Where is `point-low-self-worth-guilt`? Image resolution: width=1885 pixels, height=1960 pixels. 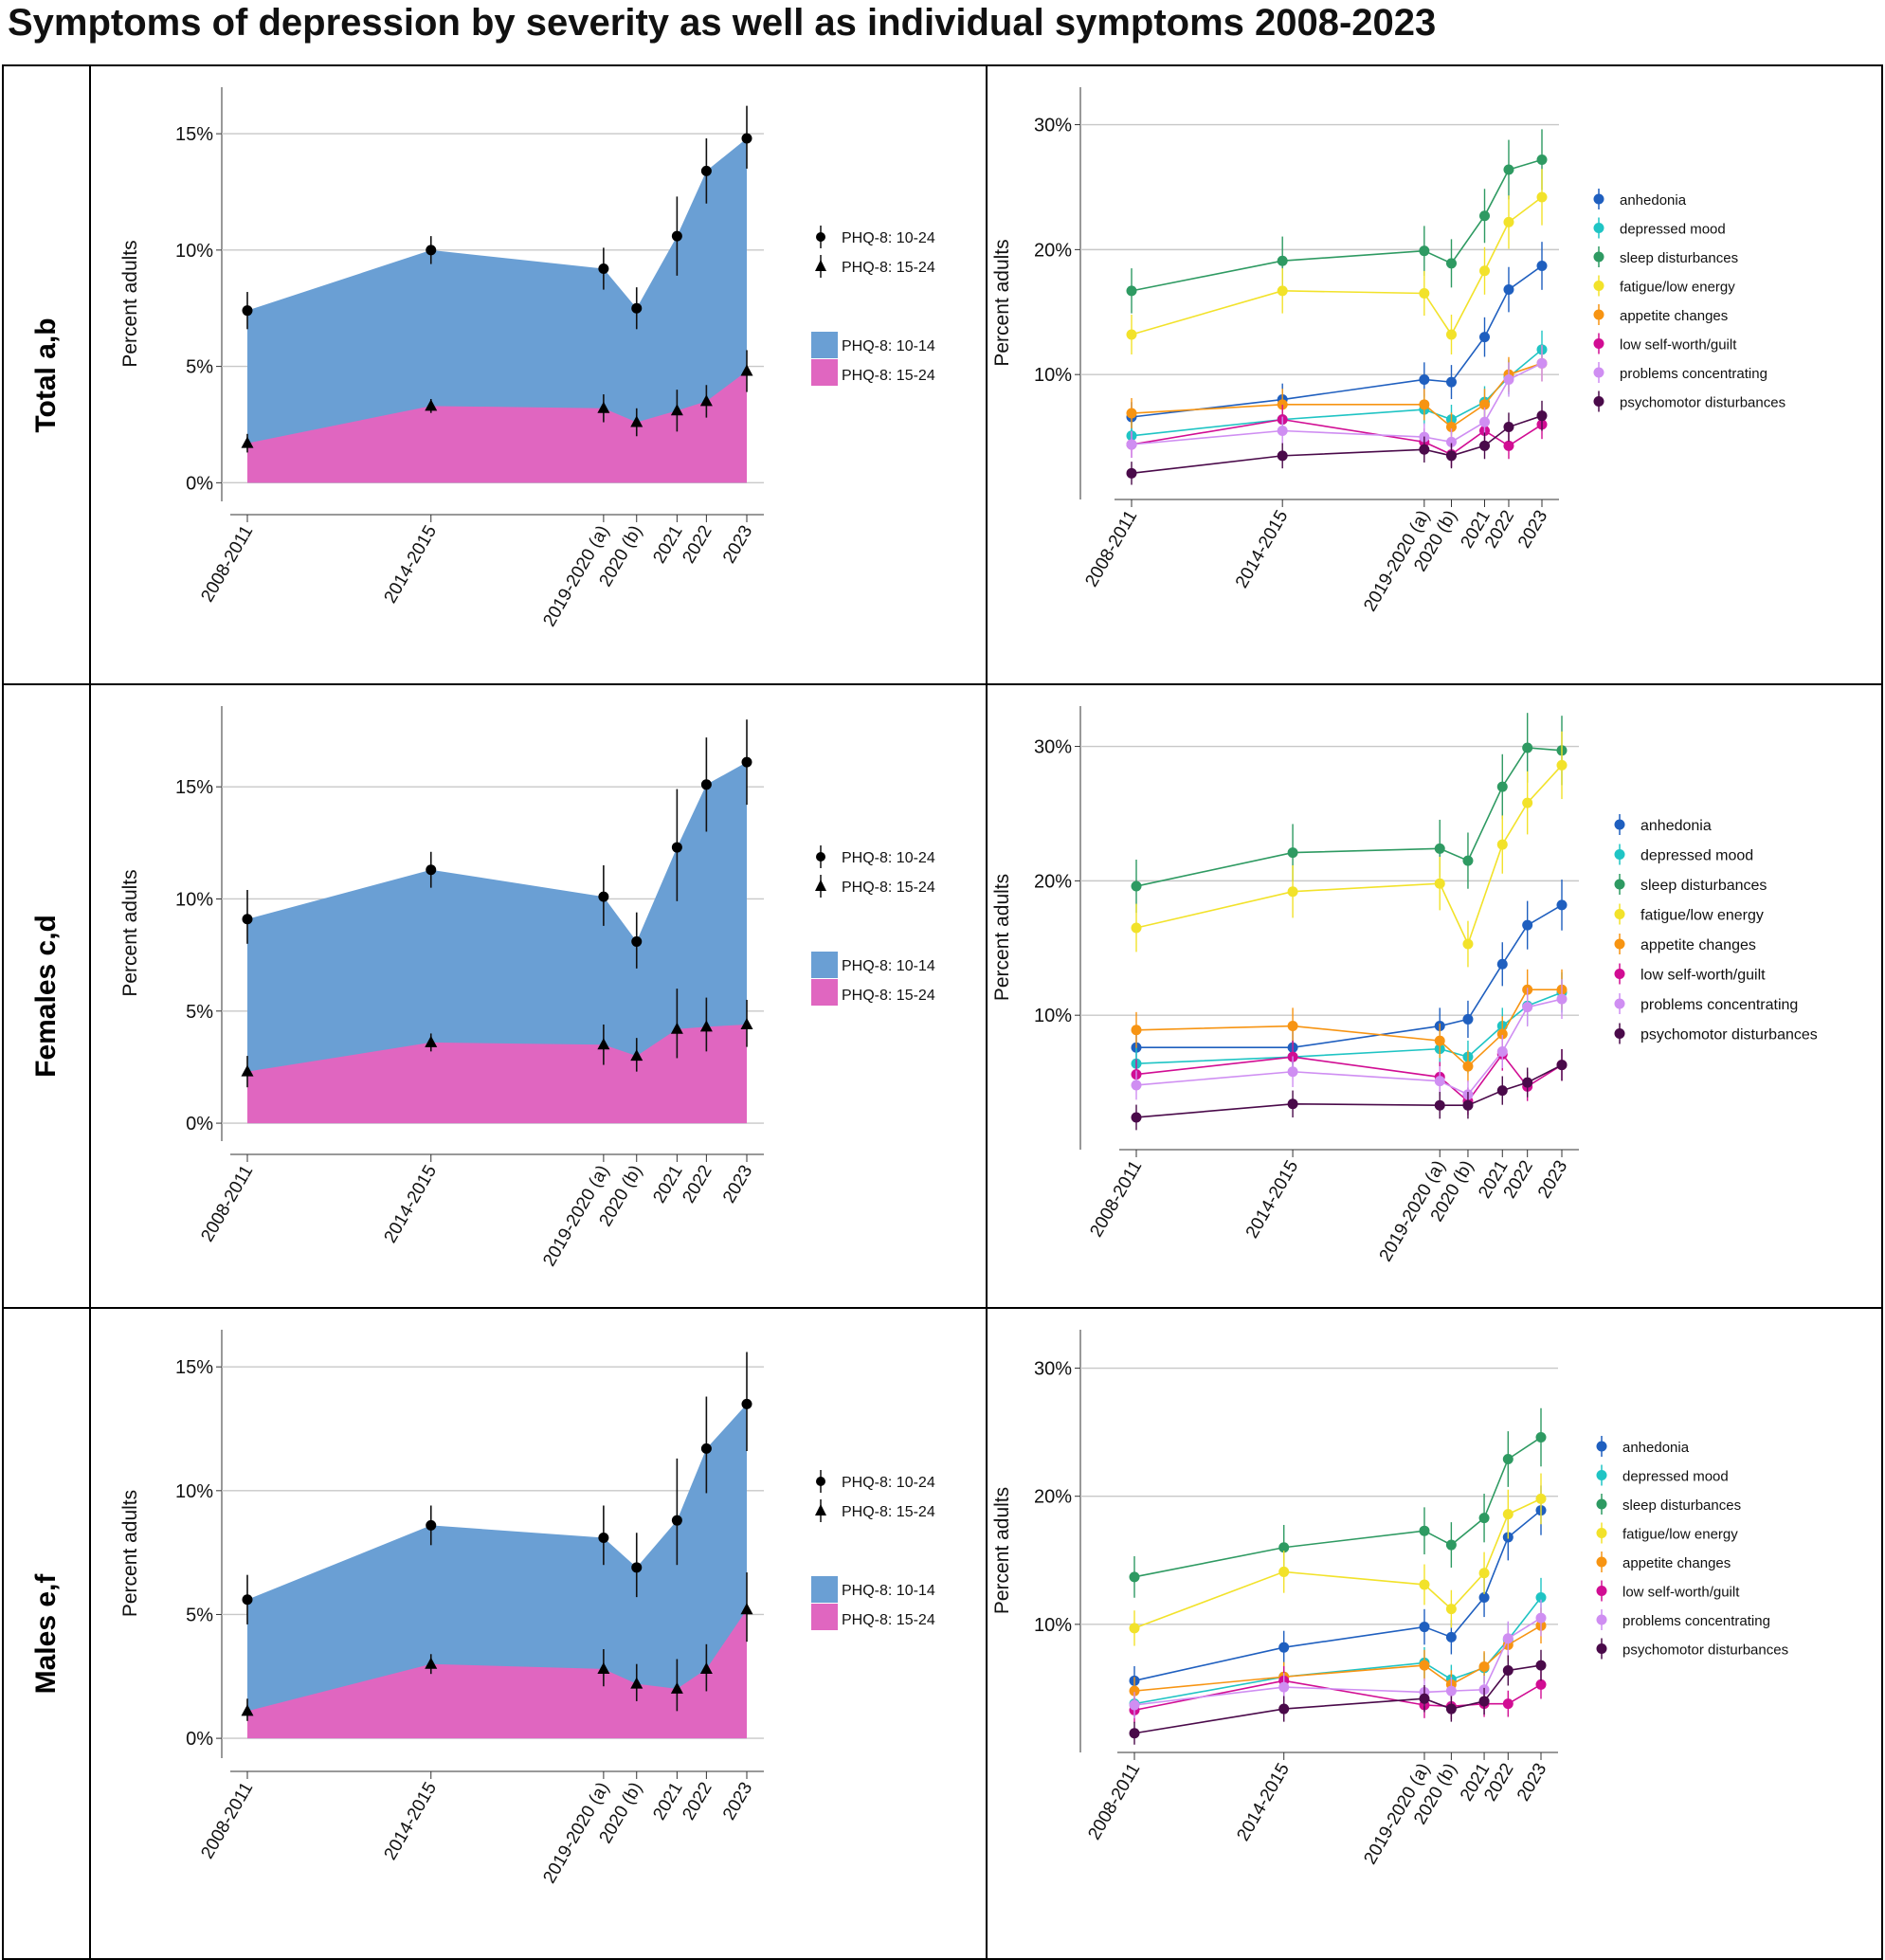
point-low-self-worth-guilt is located at coordinates (1509, 445).